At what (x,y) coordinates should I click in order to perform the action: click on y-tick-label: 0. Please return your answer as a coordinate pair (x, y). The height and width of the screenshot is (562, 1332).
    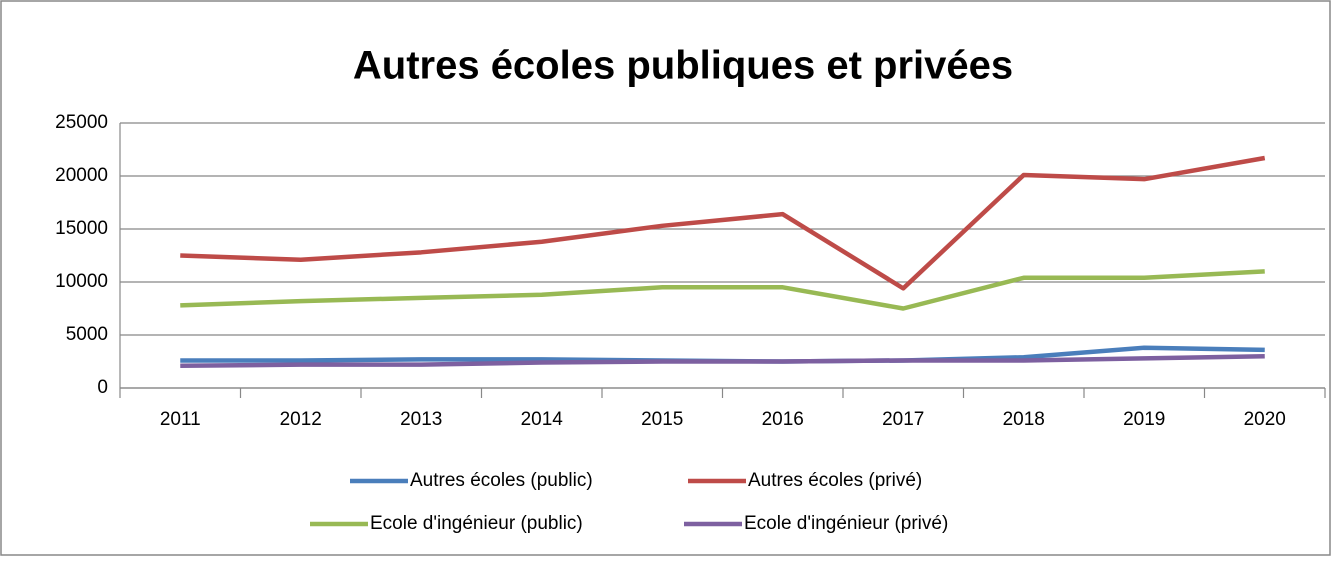
    Looking at the image, I should click on (102, 387).